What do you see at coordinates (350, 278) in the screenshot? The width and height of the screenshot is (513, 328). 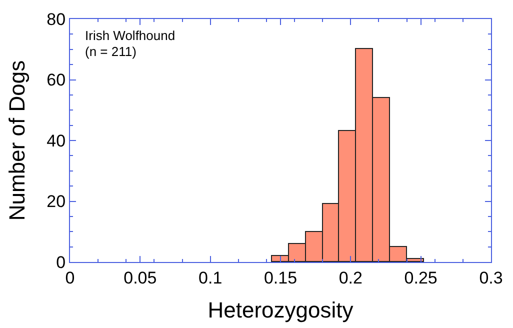 I see `x-tick-label: 0.2` at bounding box center [350, 278].